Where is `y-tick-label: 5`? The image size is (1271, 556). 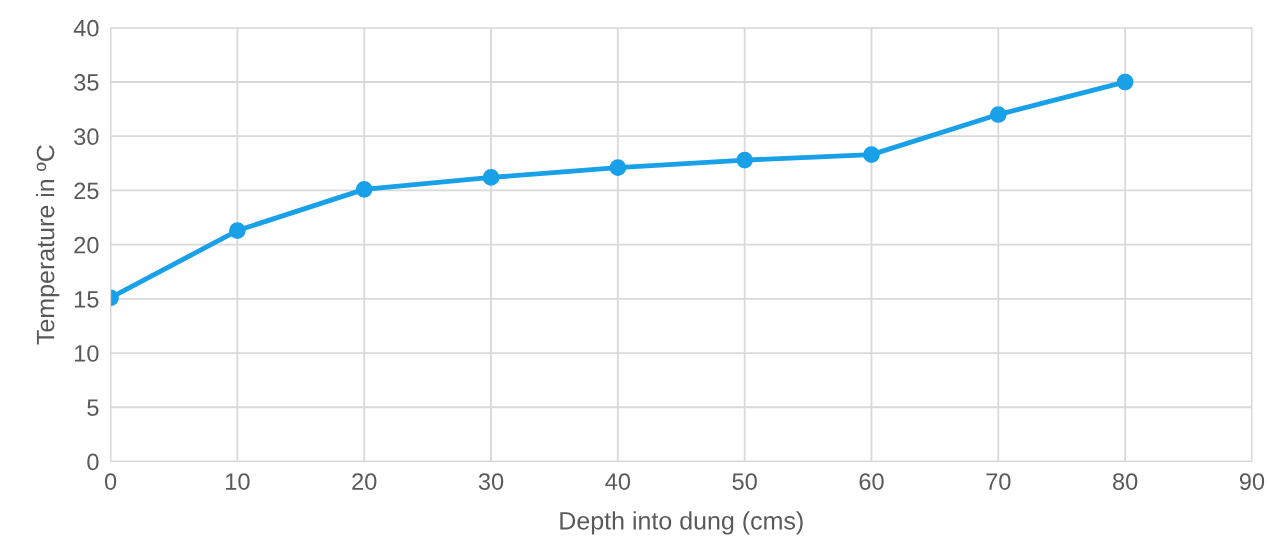
y-tick-label: 5 is located at coordinates (93, 408).